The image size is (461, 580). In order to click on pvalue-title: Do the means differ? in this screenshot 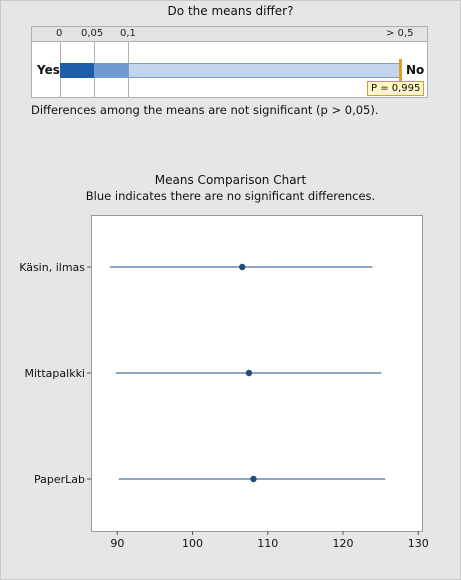, I will do `click(230, 11)`.